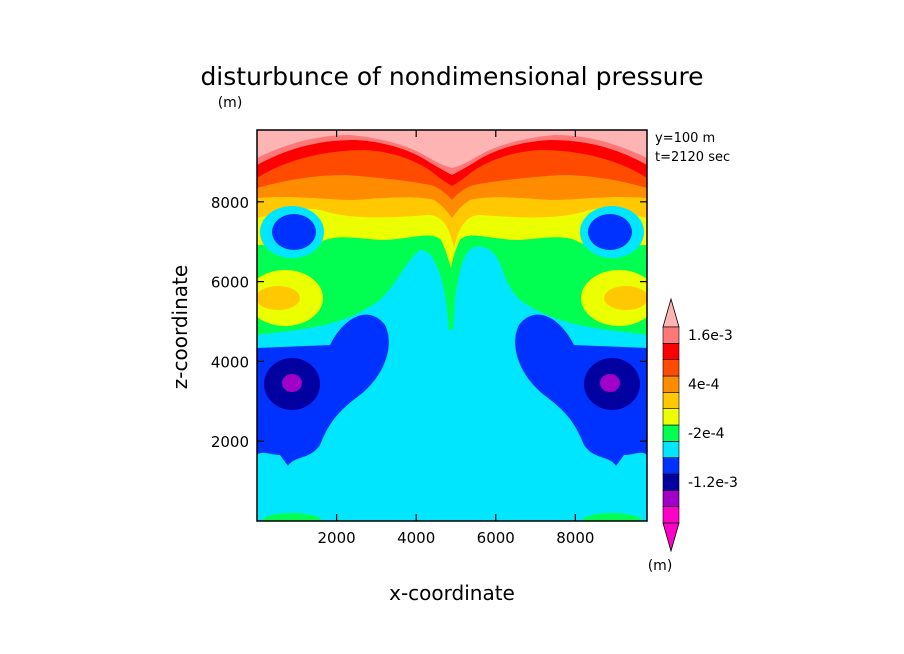 The height and width of the screenshot is (654, 904). I want to click on y-axis-label: z-coordinate, so click(180, 327).